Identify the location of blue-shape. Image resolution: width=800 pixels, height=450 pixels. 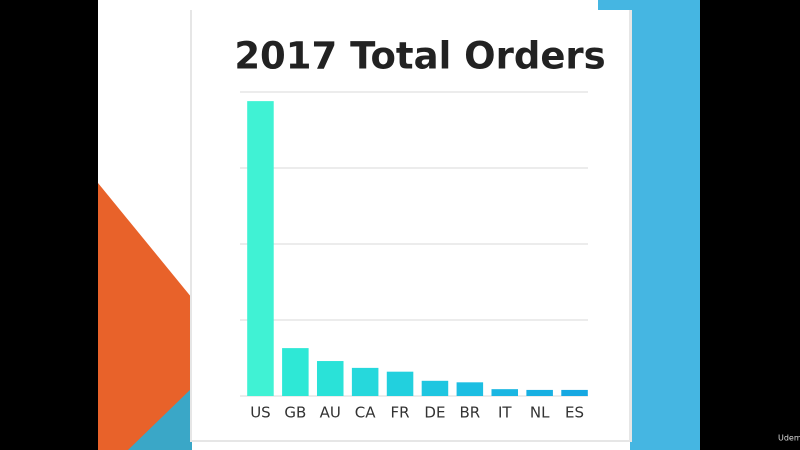
(649, 225).